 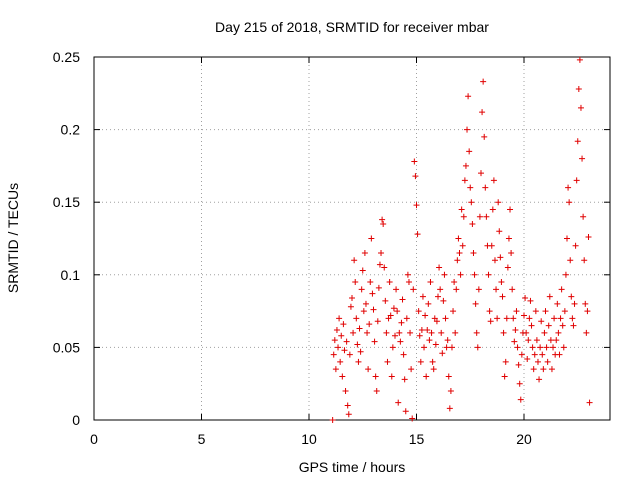 I want to click on x-tick-label: 5, so click(x=202, y=439).